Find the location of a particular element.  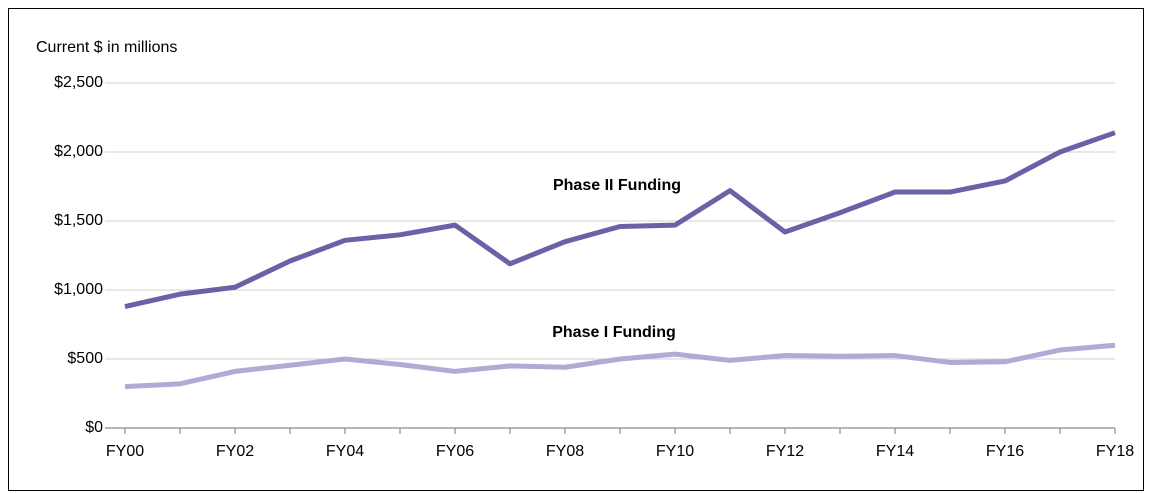

x-tick-label: FY02 is located at coordinates (235, 451).